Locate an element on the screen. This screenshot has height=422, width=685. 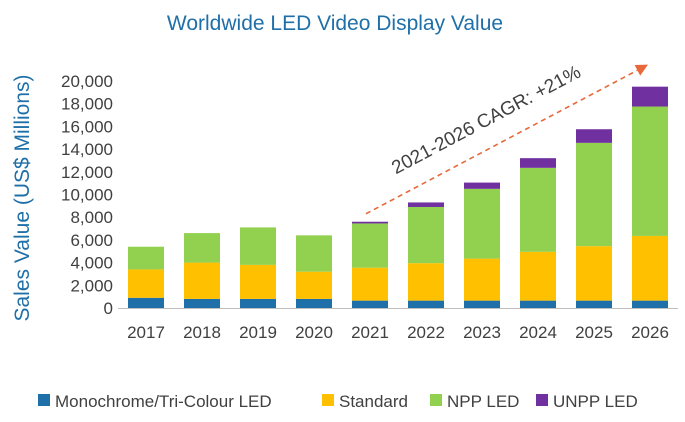
legend-label: Standard is located at coordinates (373, 401).